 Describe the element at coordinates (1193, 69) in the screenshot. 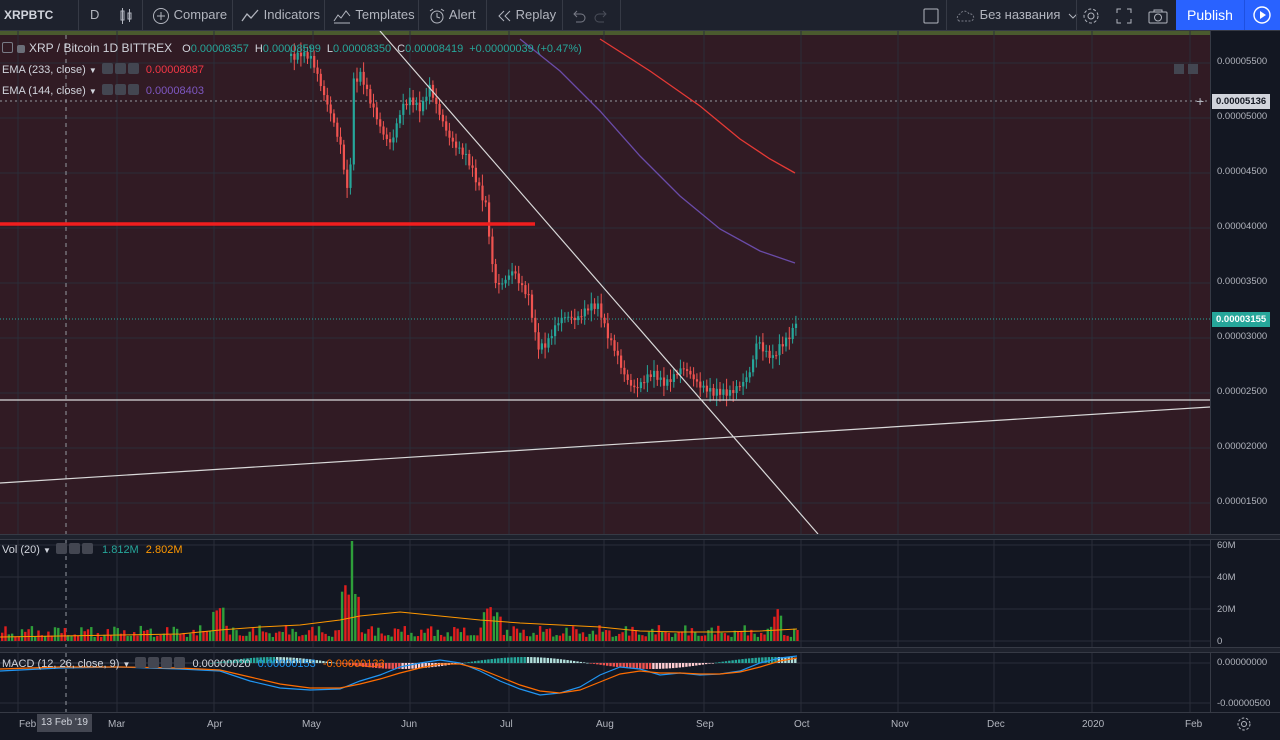

I see `scroll-up-icon` at that location.